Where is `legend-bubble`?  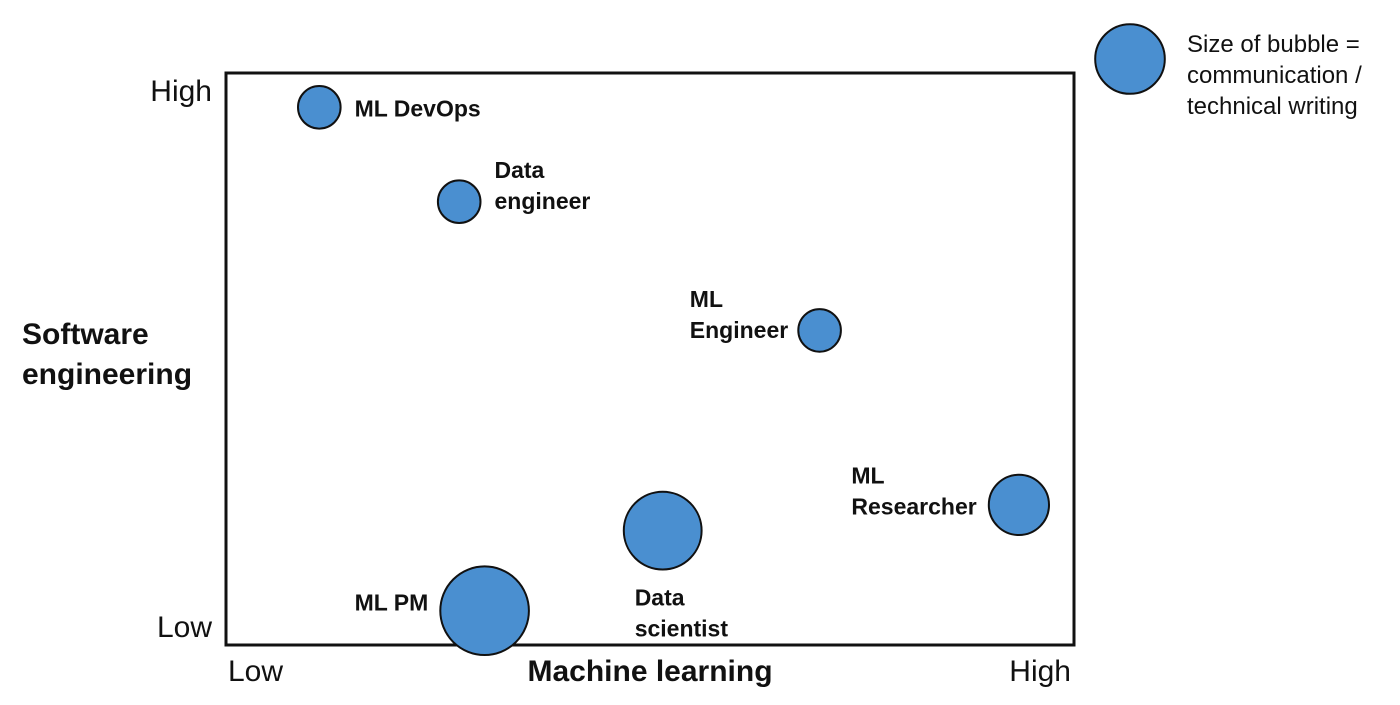
legend-bubble is located at coordinates (1130, 59).